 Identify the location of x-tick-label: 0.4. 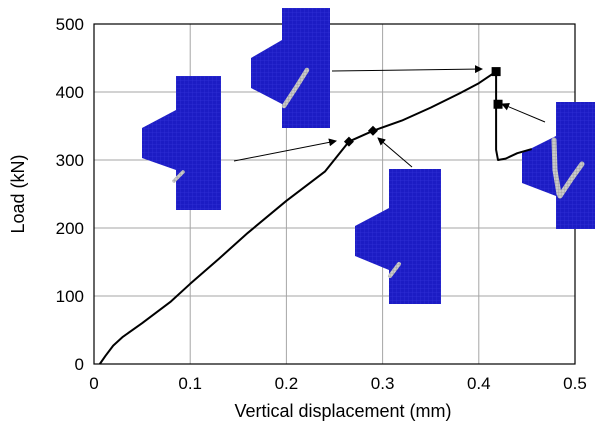
(479, 383).